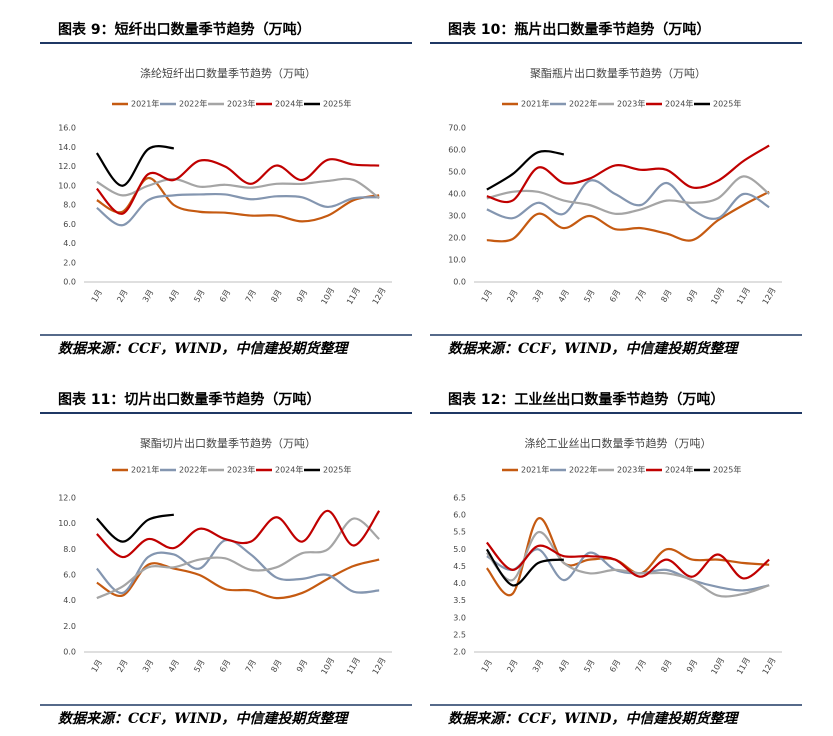 The width and height of the screenshot is (833, 736). I want to click on y-tick-label: 30.0, so click(457, 216).